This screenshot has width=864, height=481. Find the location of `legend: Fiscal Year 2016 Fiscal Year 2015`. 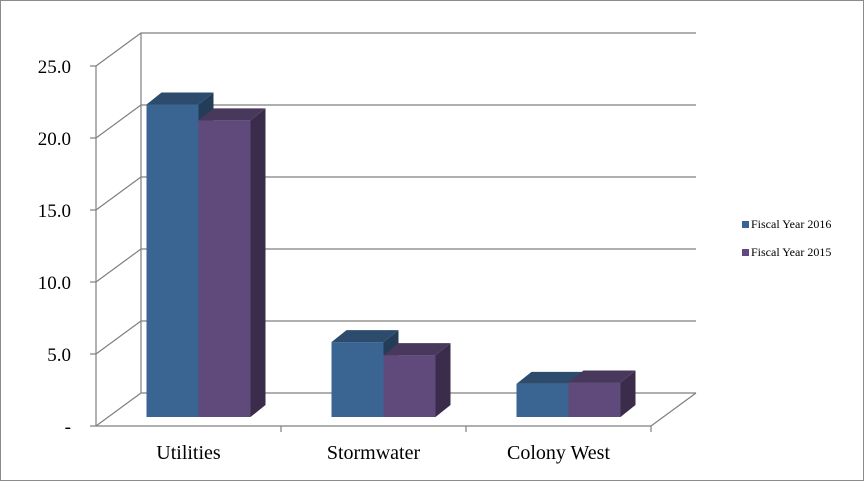

legend: Fiscal Year 2016 Fiscal Year 2015 is located at coordinates (786, 238).